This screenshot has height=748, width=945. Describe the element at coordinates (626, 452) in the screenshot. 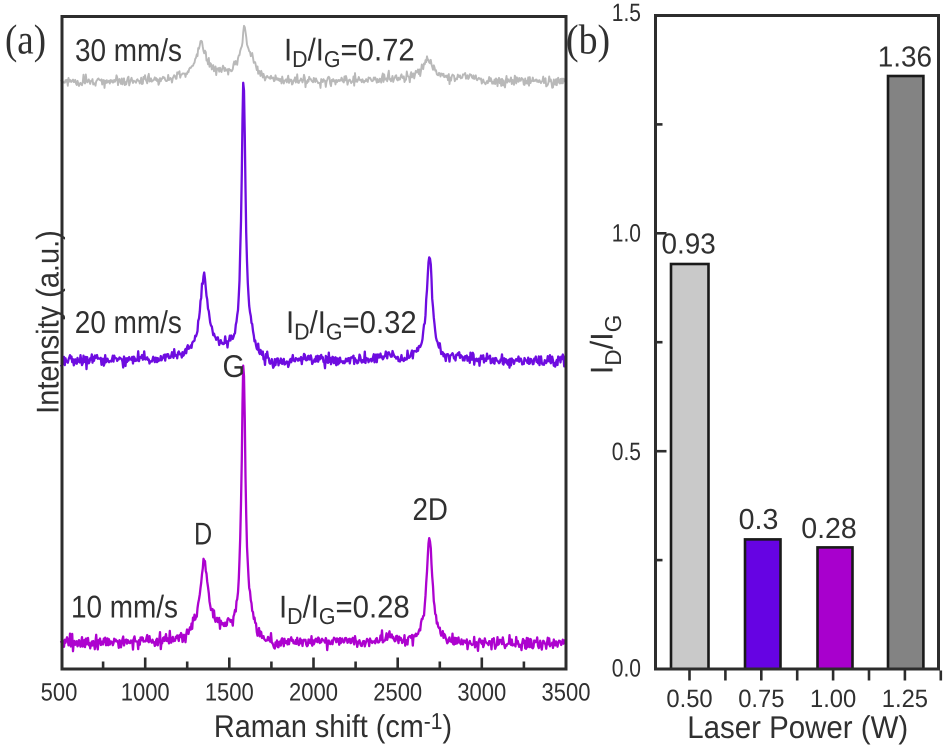

I see `svg-text: 0.5` at that location.